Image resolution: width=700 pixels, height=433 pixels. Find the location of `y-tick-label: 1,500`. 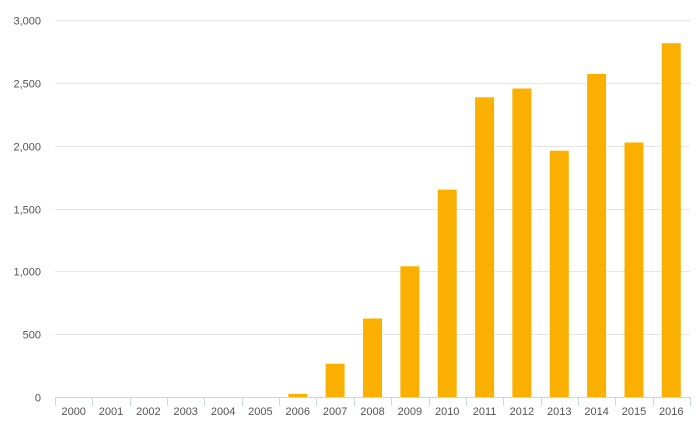

y-tick-label: 1,500 is located at coordinates (27, 211).